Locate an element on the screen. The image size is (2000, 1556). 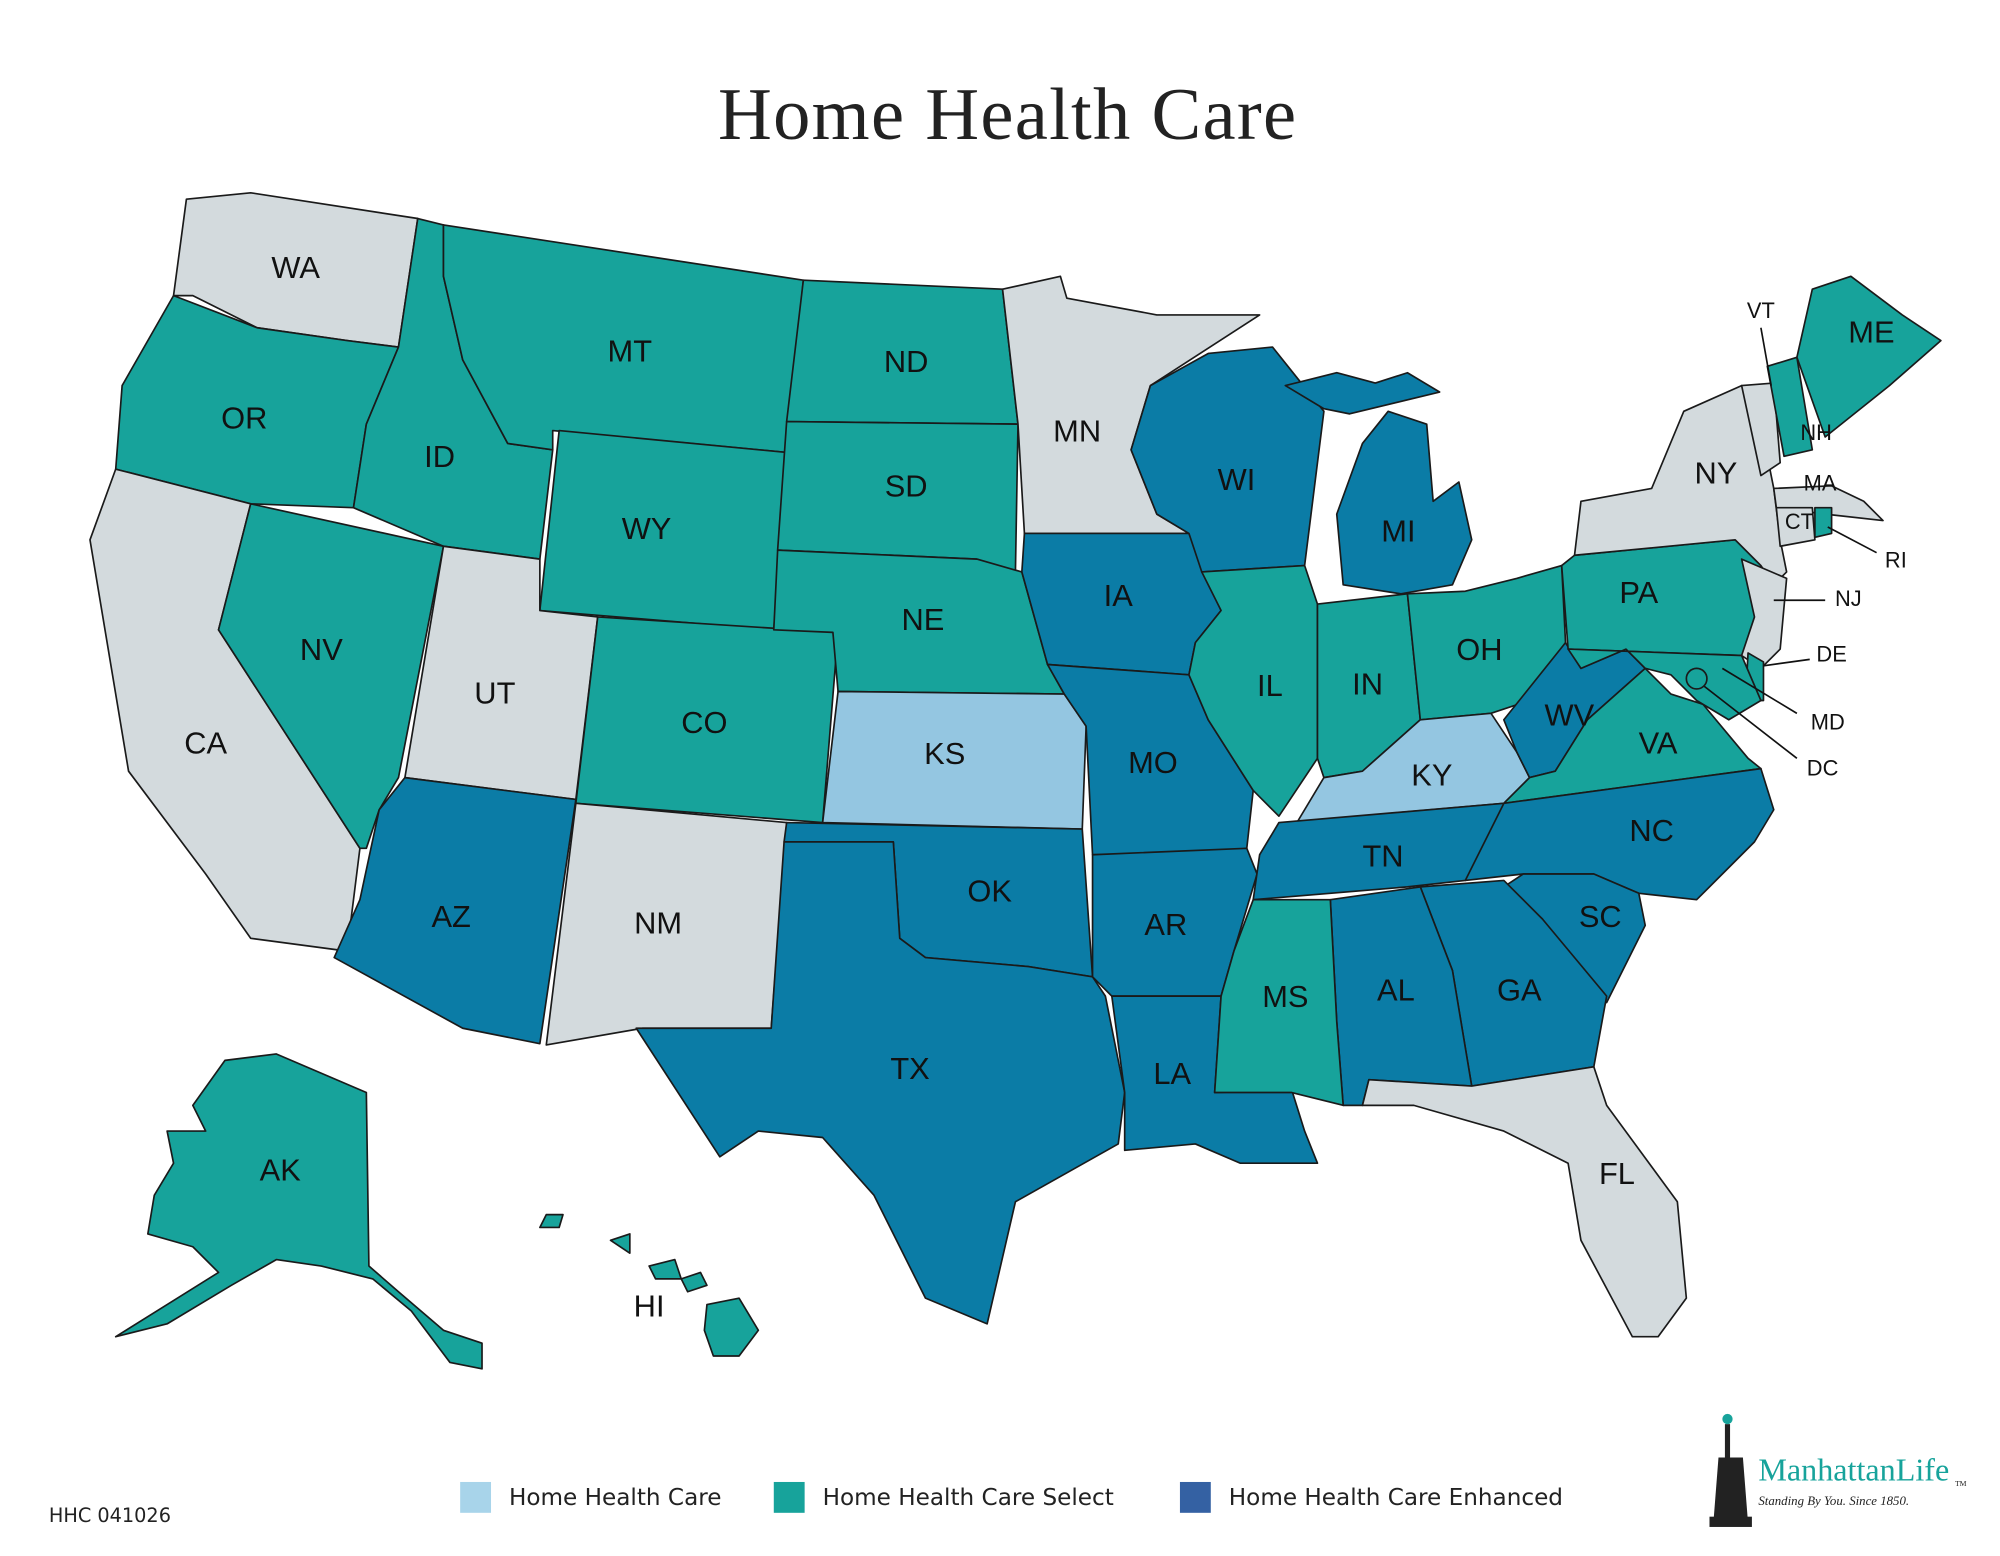
state-label: WV is located at coordinates (1570, 714).